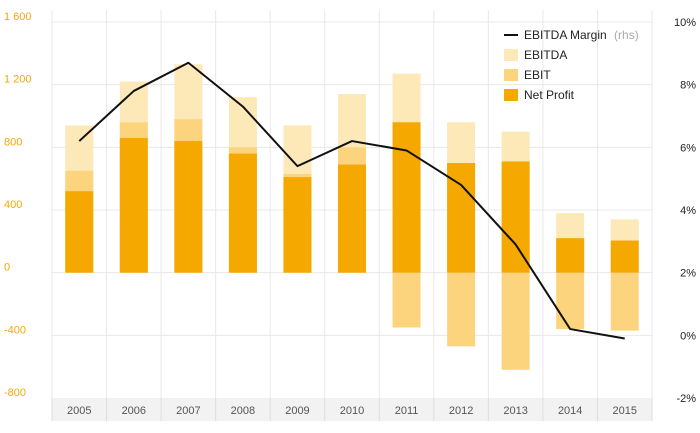 The width and height of the screenshot is (700, 433). I want to click on bar-net-profit-2008, so click(242, 213).